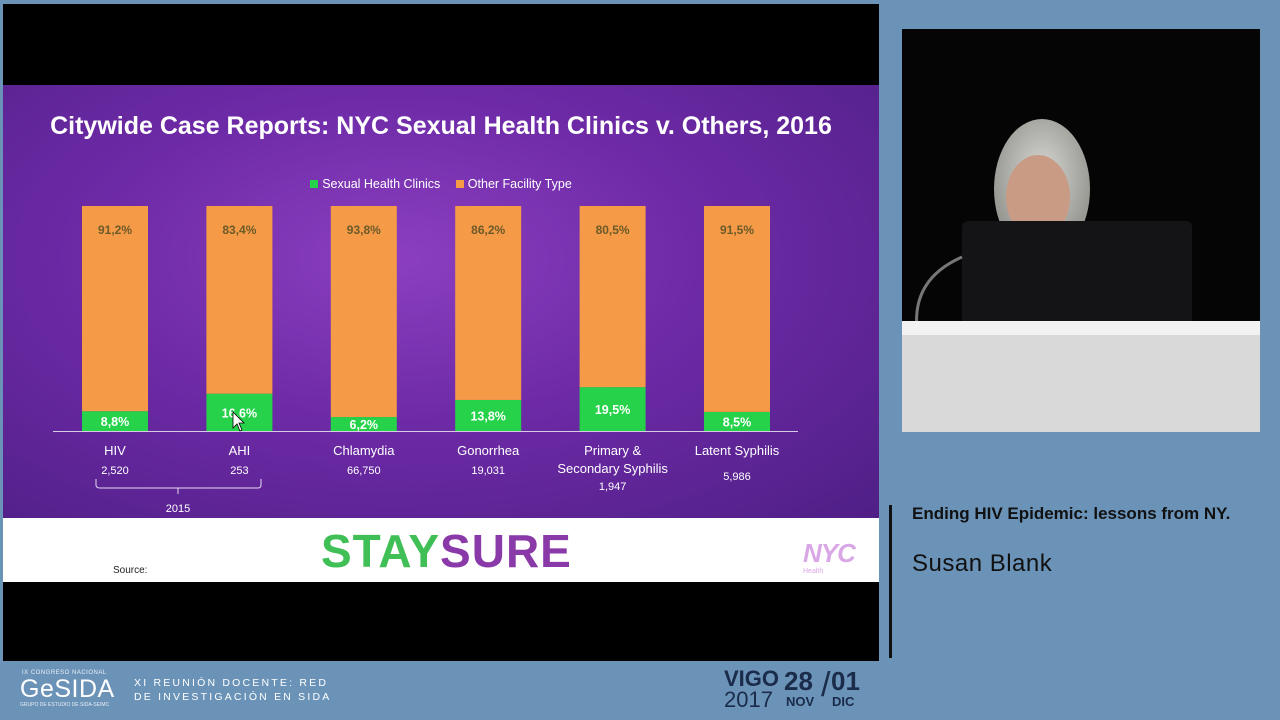 This screenshot has height=720, width=1280. I want to click on venue-city: VIGO, so click(752, 678).